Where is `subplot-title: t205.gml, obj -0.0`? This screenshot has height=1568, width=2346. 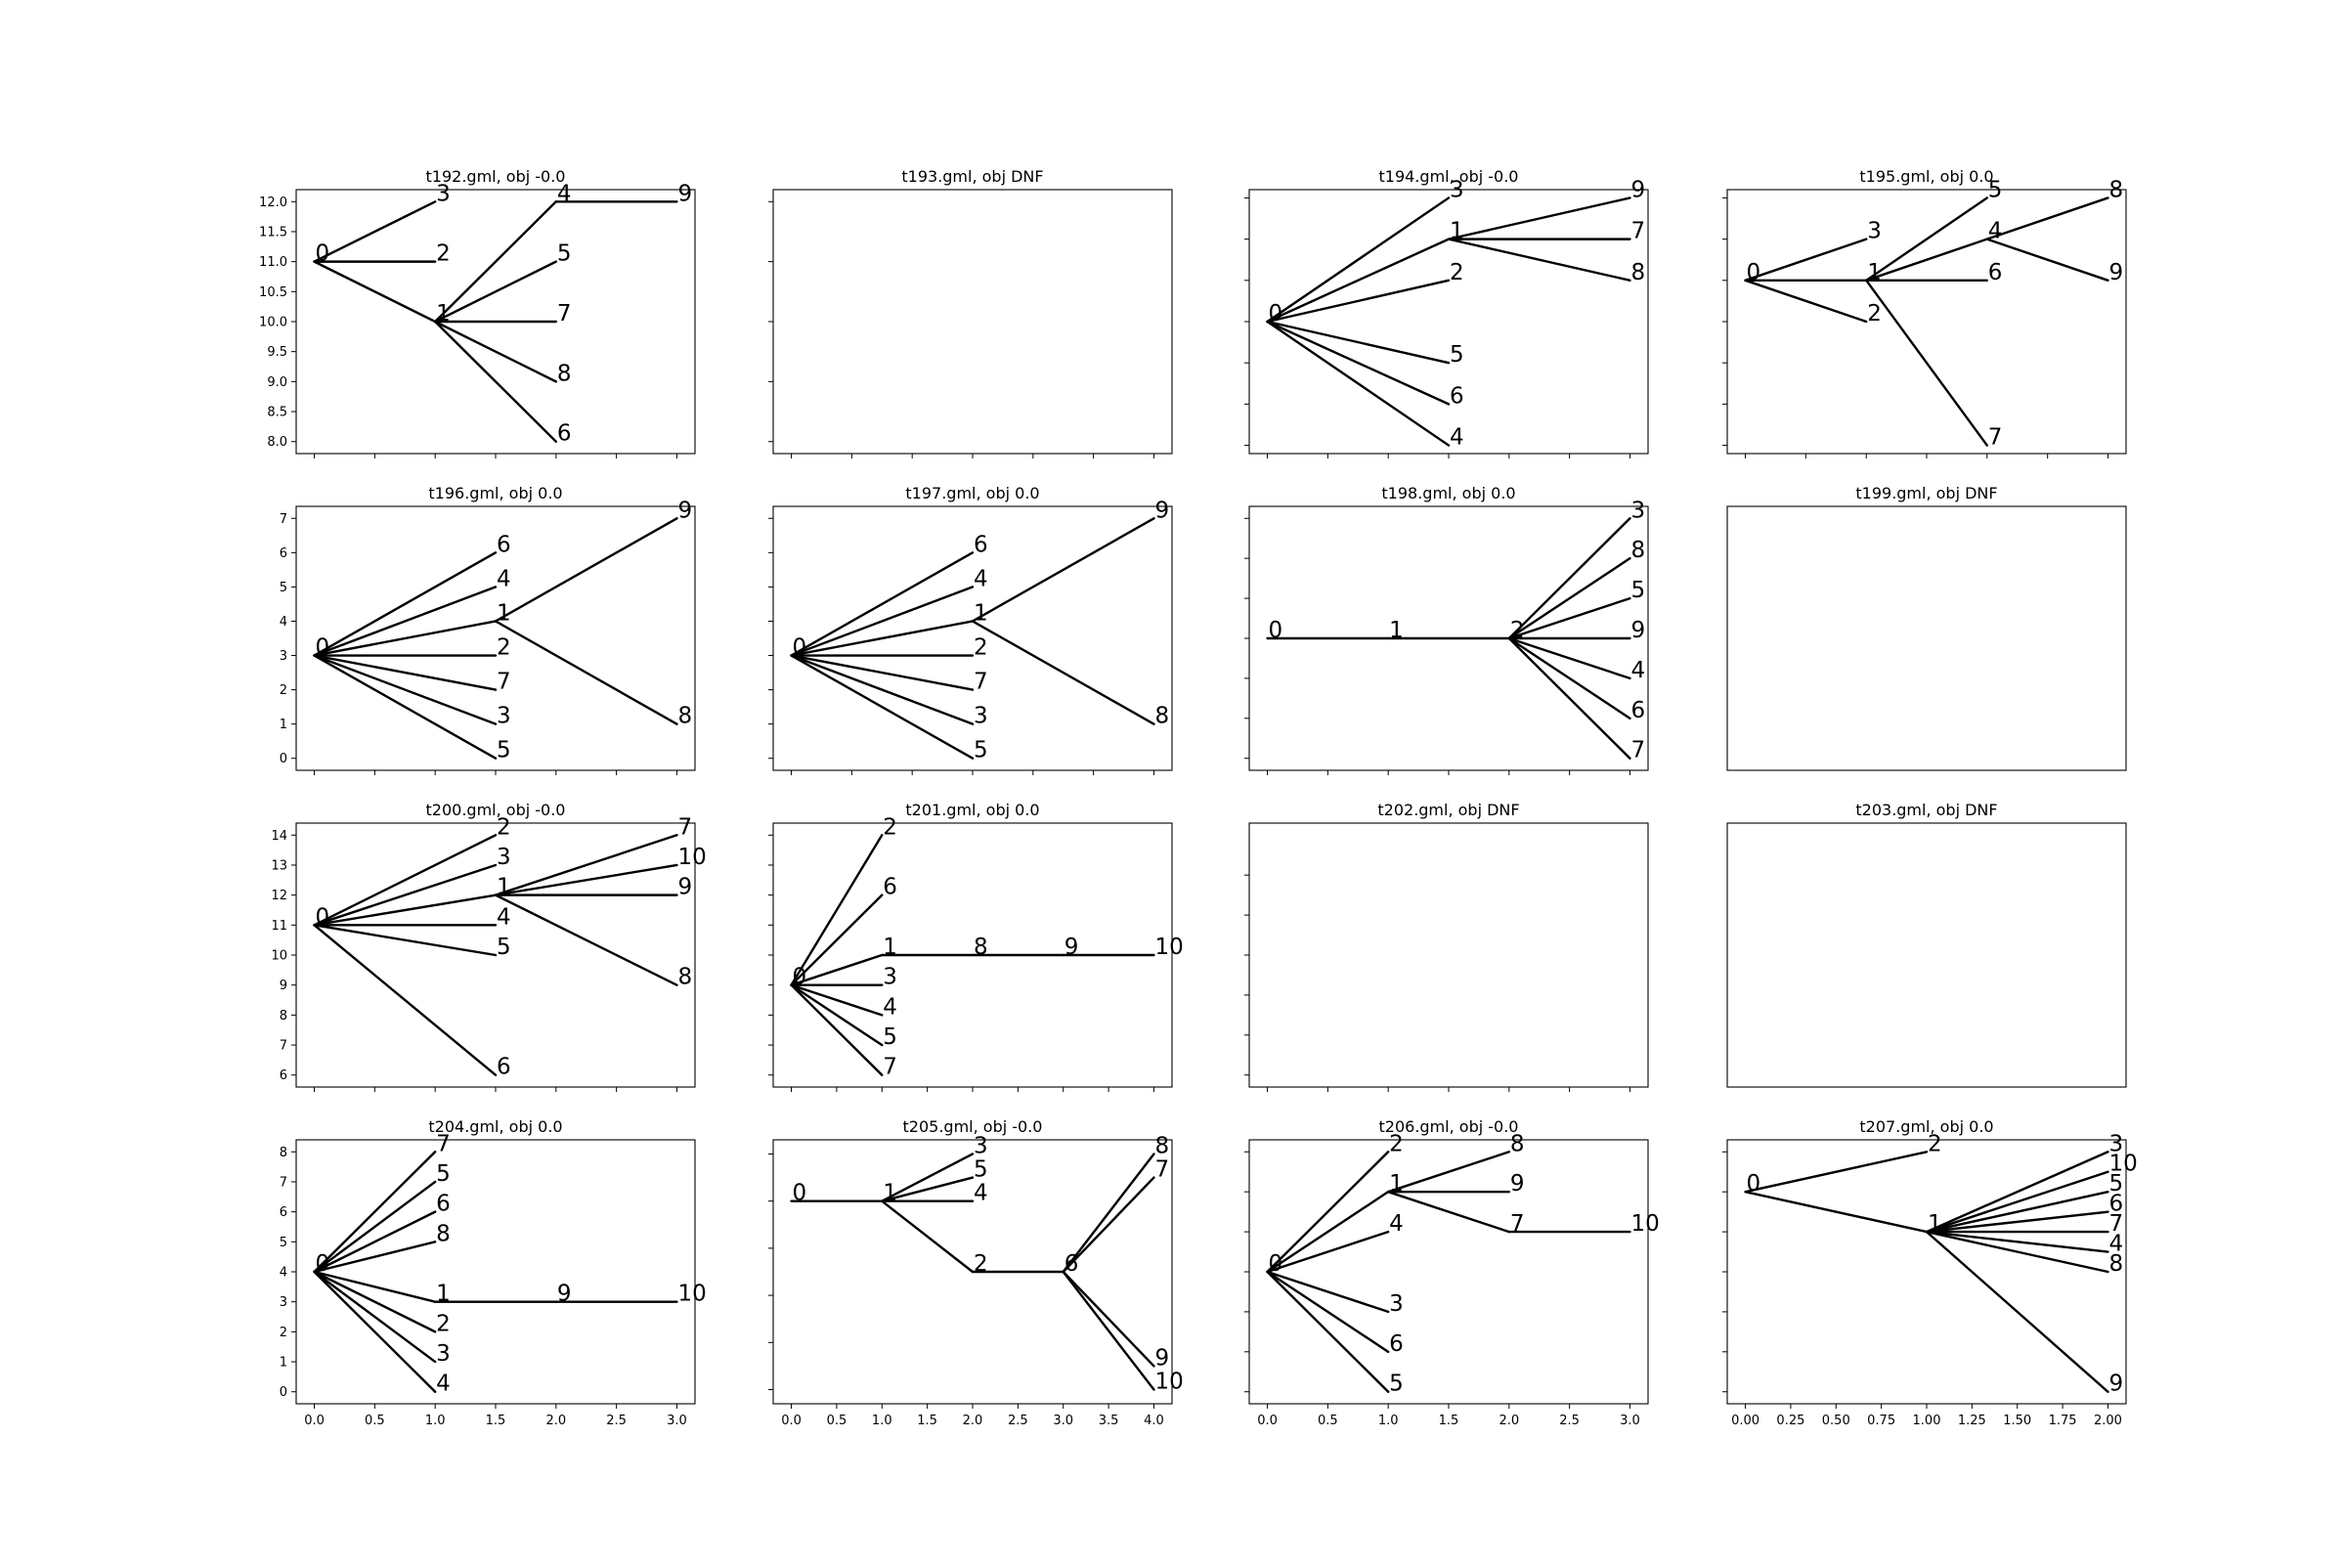
subplot-title: t205.gml, obj -0.0 is located at coordinates (973, 1126).